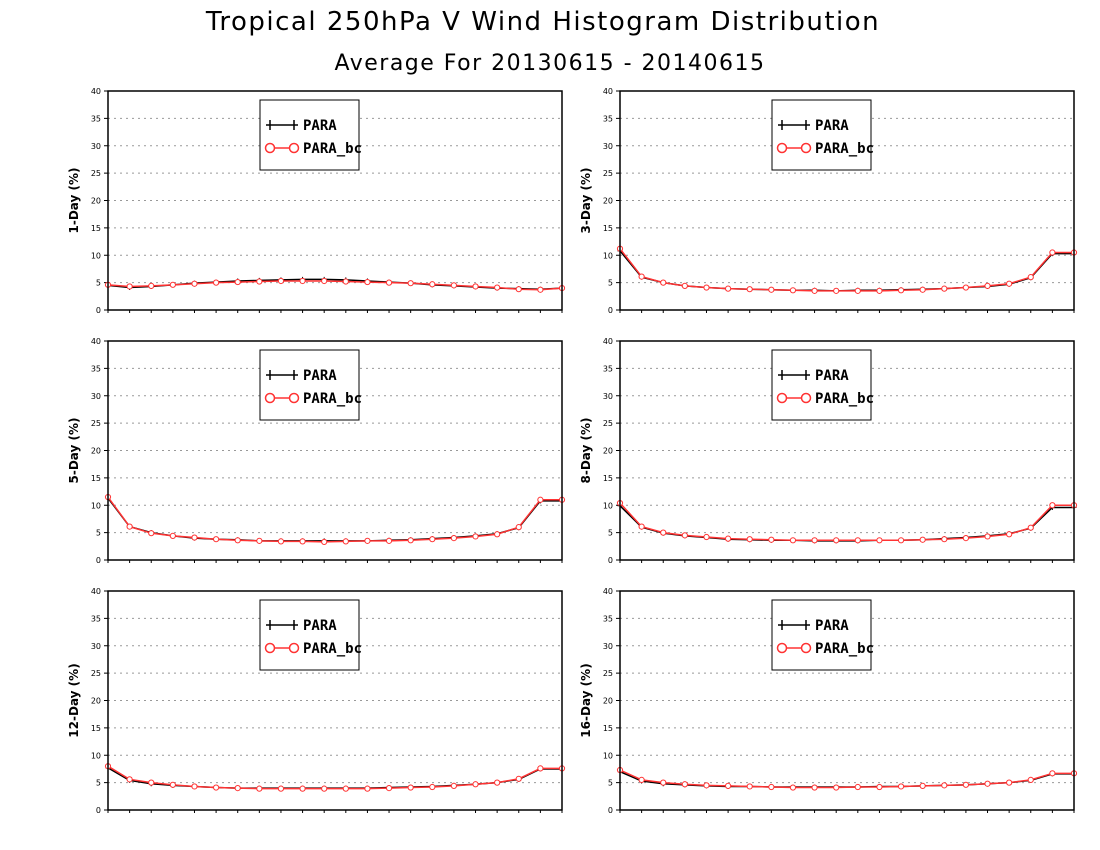  What do you see at coordinates (846, 271) in the screenshot?
I see `series-line-para` at bounding box center [846, 271].